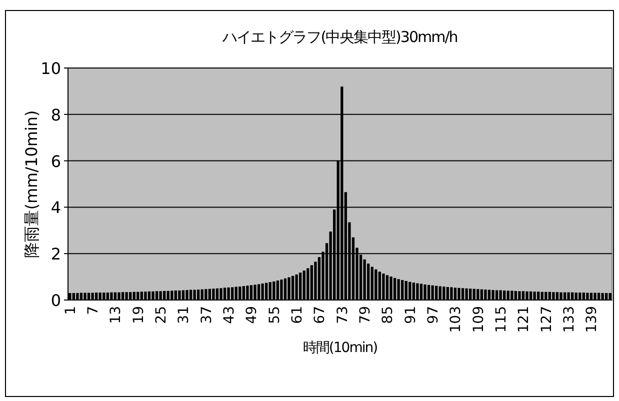 The width and height of the screenshot is (619, 401). What do you see at coordinates (524, 319) in the screenshot?
I see `x-tick-label: 121` at bounding box center [524, 319].